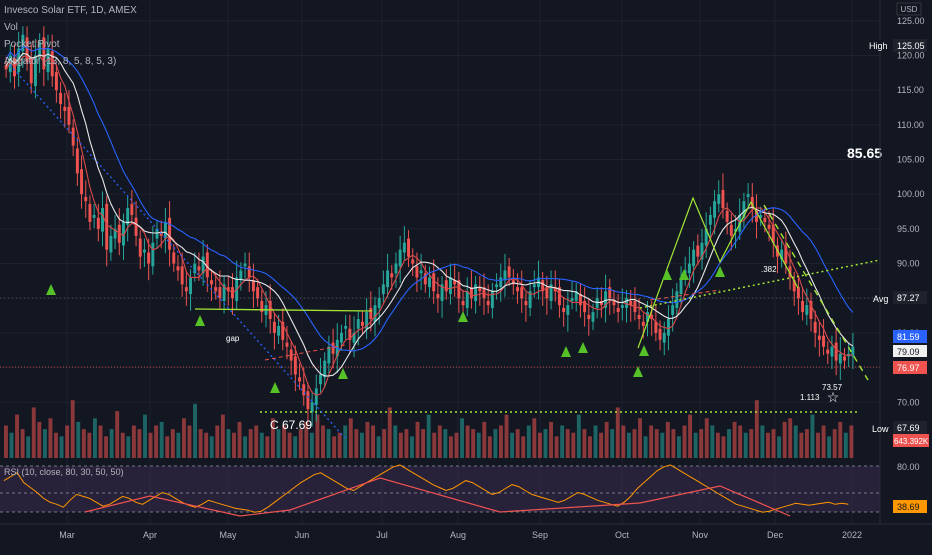 The image size is (932, 555). Describe the element at coordinates (60, 61) in the screenshot. I see `alligator-legend: Alligator (13, 8, 5, 8, 5, 3)` at that location.